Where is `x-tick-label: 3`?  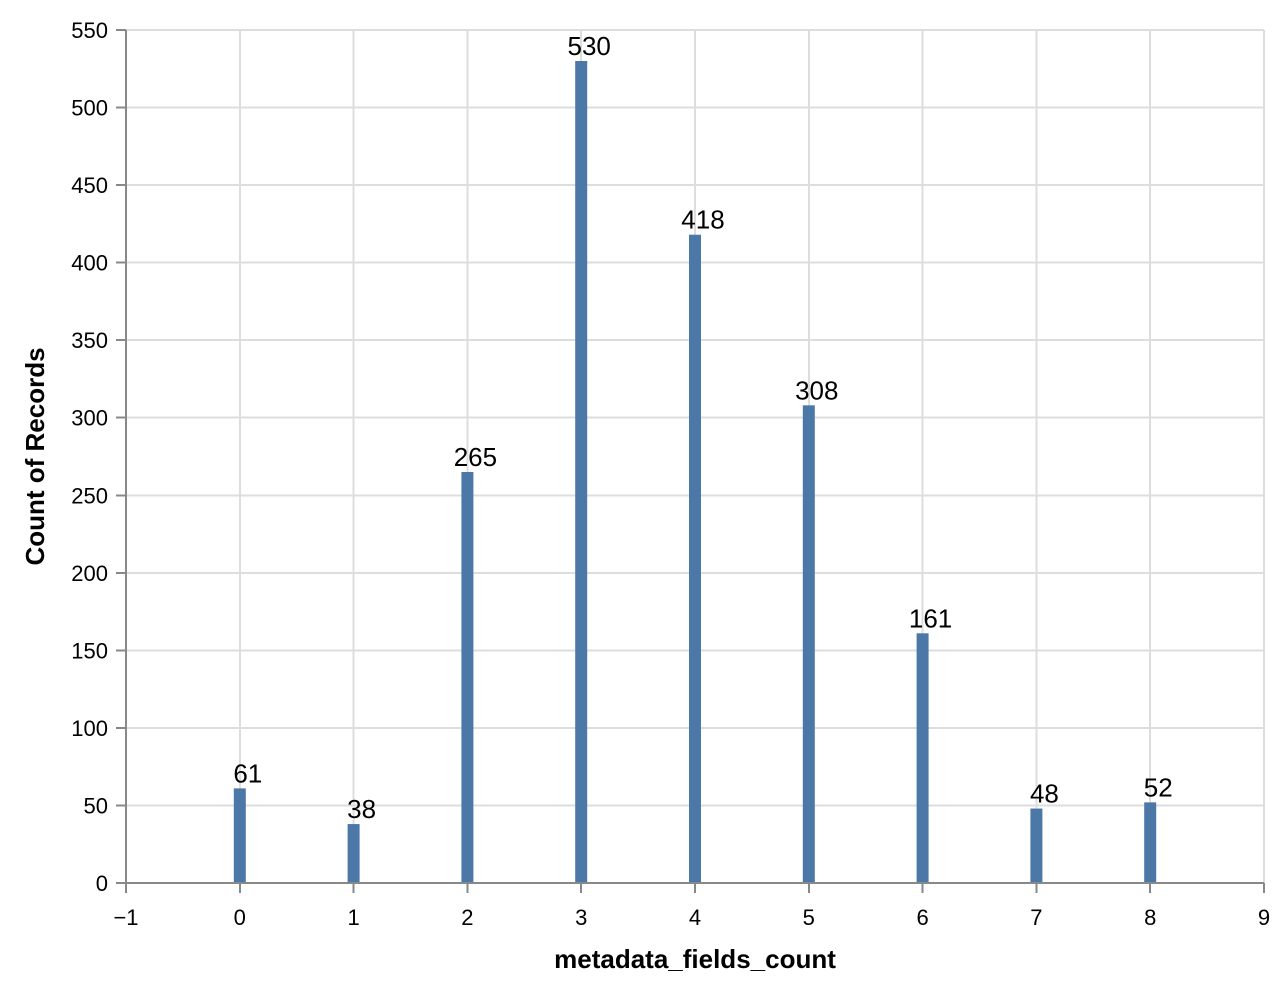 x-tick-label: 3 is located at coordinates (581, 917).